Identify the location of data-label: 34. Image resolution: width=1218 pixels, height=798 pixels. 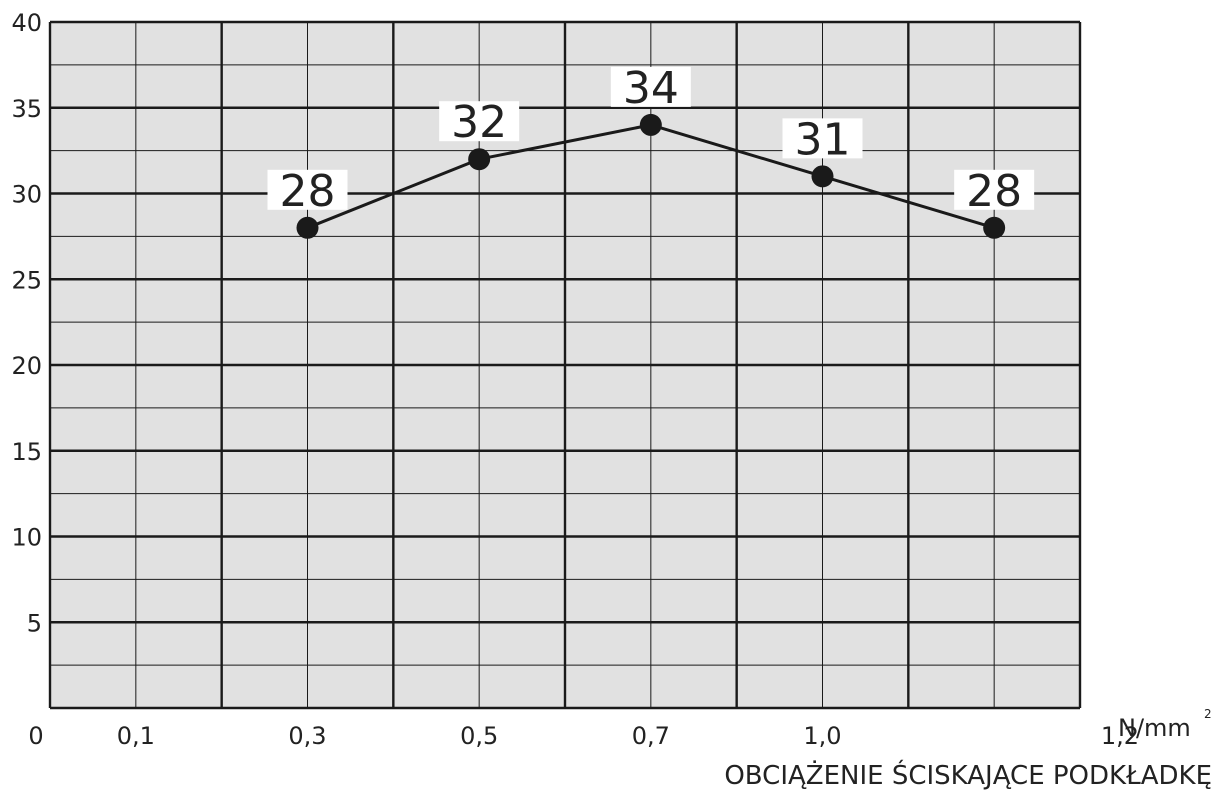
(651, 88).